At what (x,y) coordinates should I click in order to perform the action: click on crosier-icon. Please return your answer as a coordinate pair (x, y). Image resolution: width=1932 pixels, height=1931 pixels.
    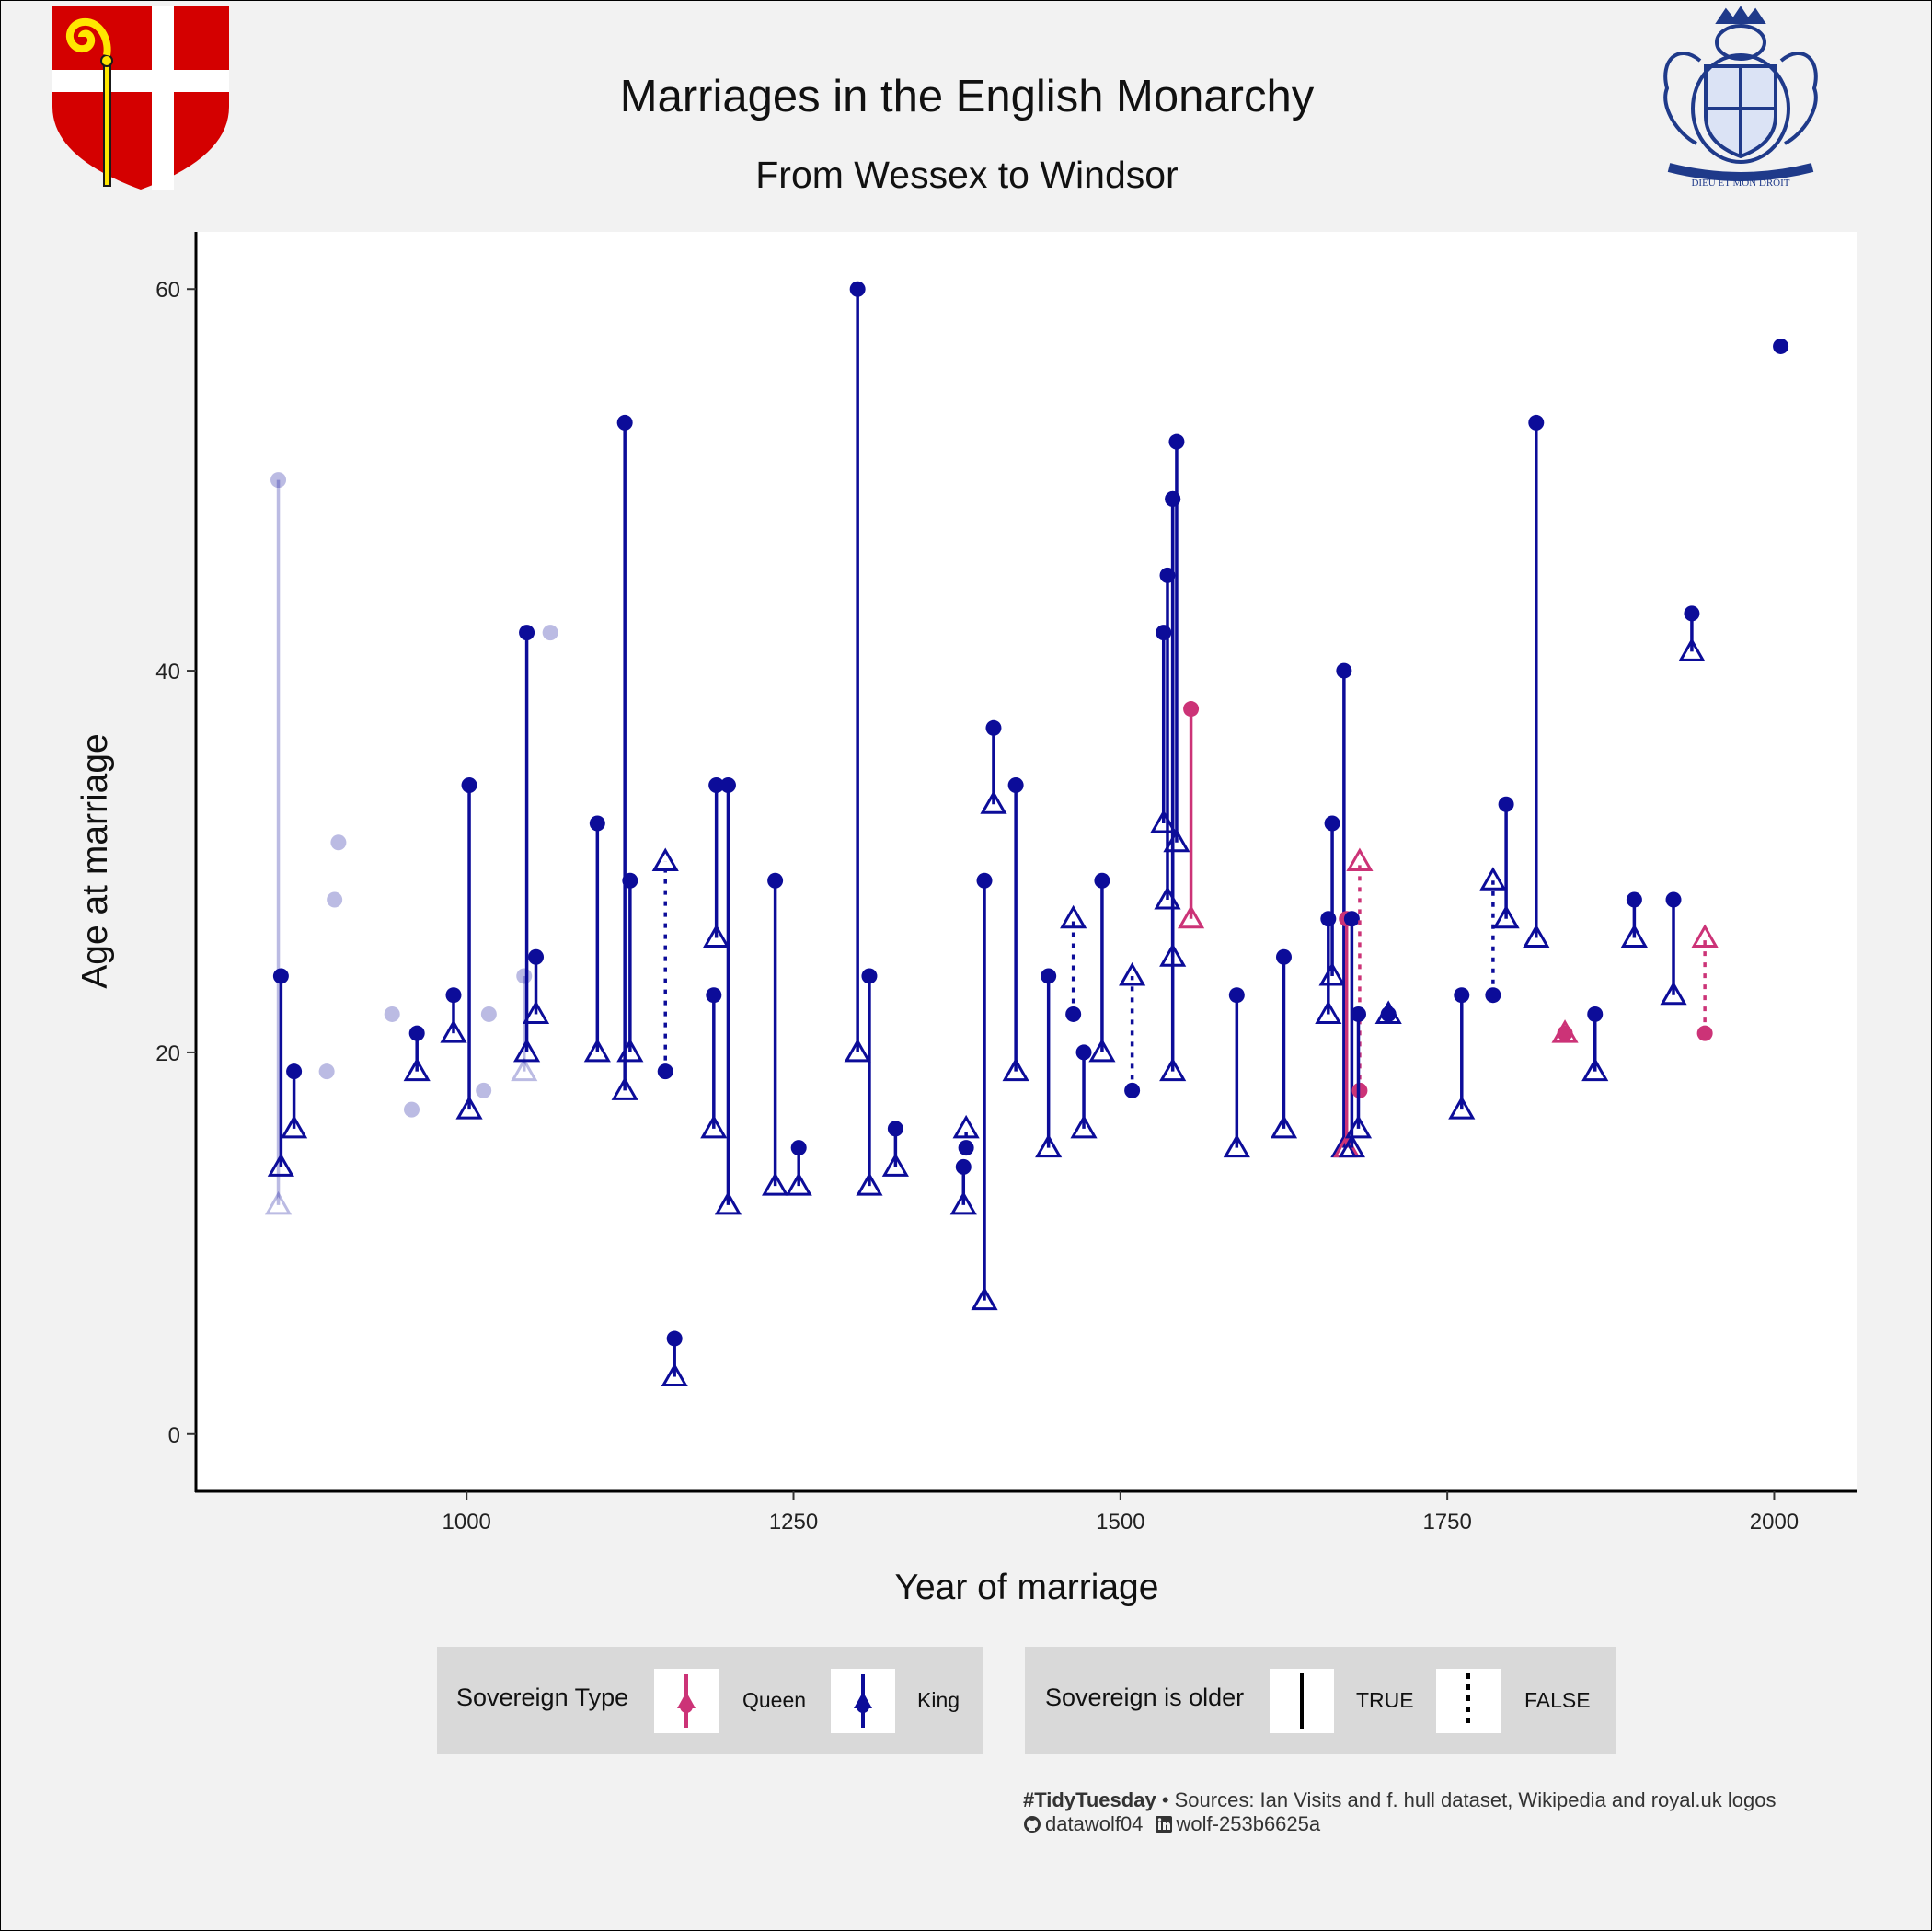
    Looking at the image, I should click on (89, 102).